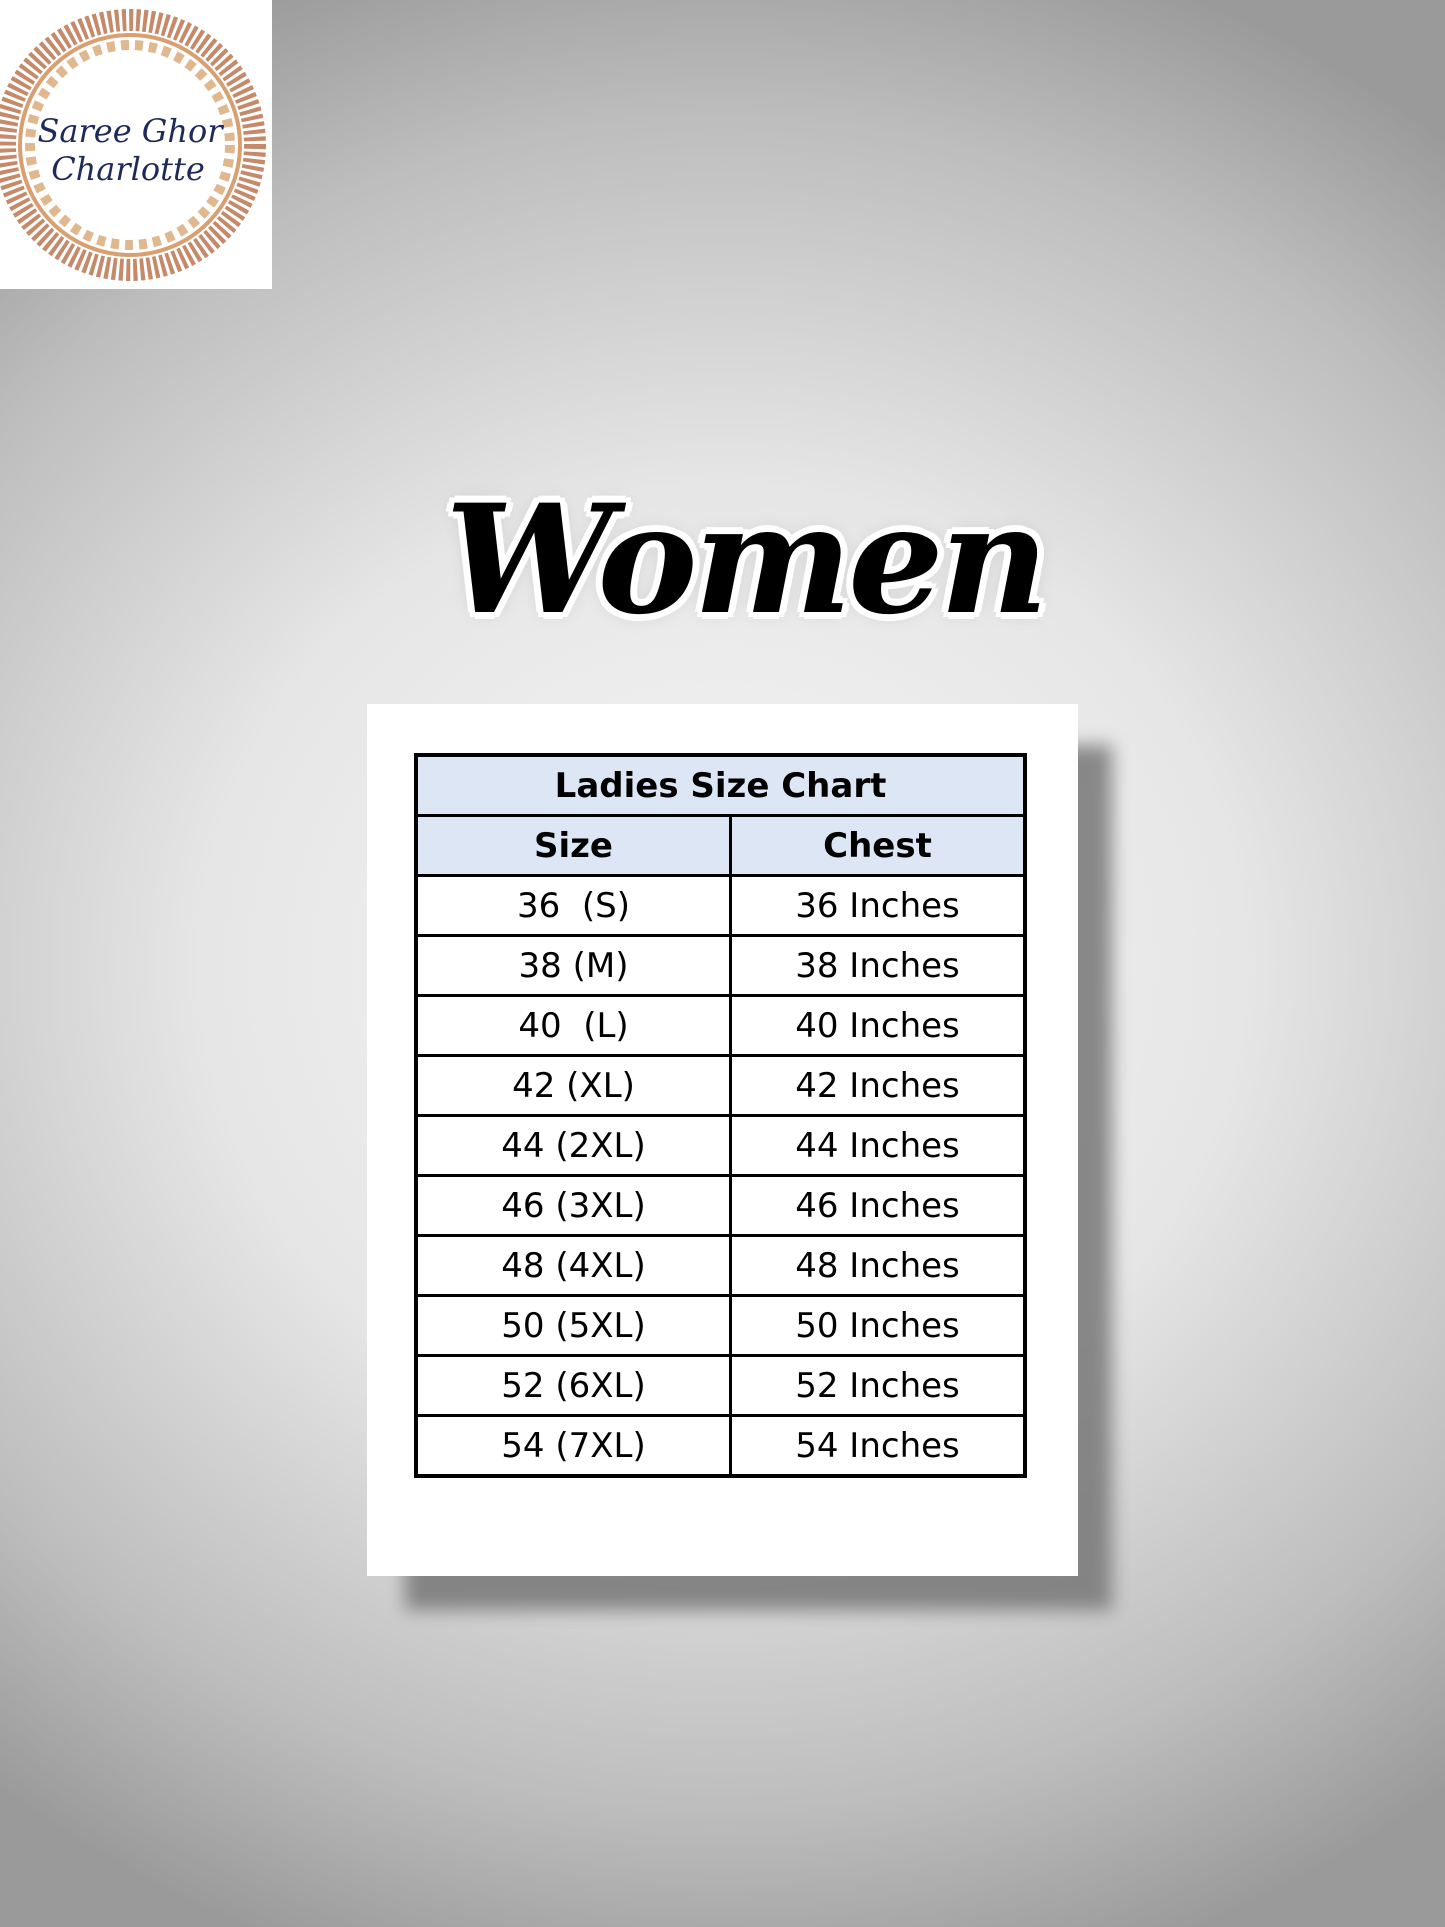  Describe the element at coordinates (573, 1085) in the screenshot. I see `size-cell: 42 (XL)` at that location.